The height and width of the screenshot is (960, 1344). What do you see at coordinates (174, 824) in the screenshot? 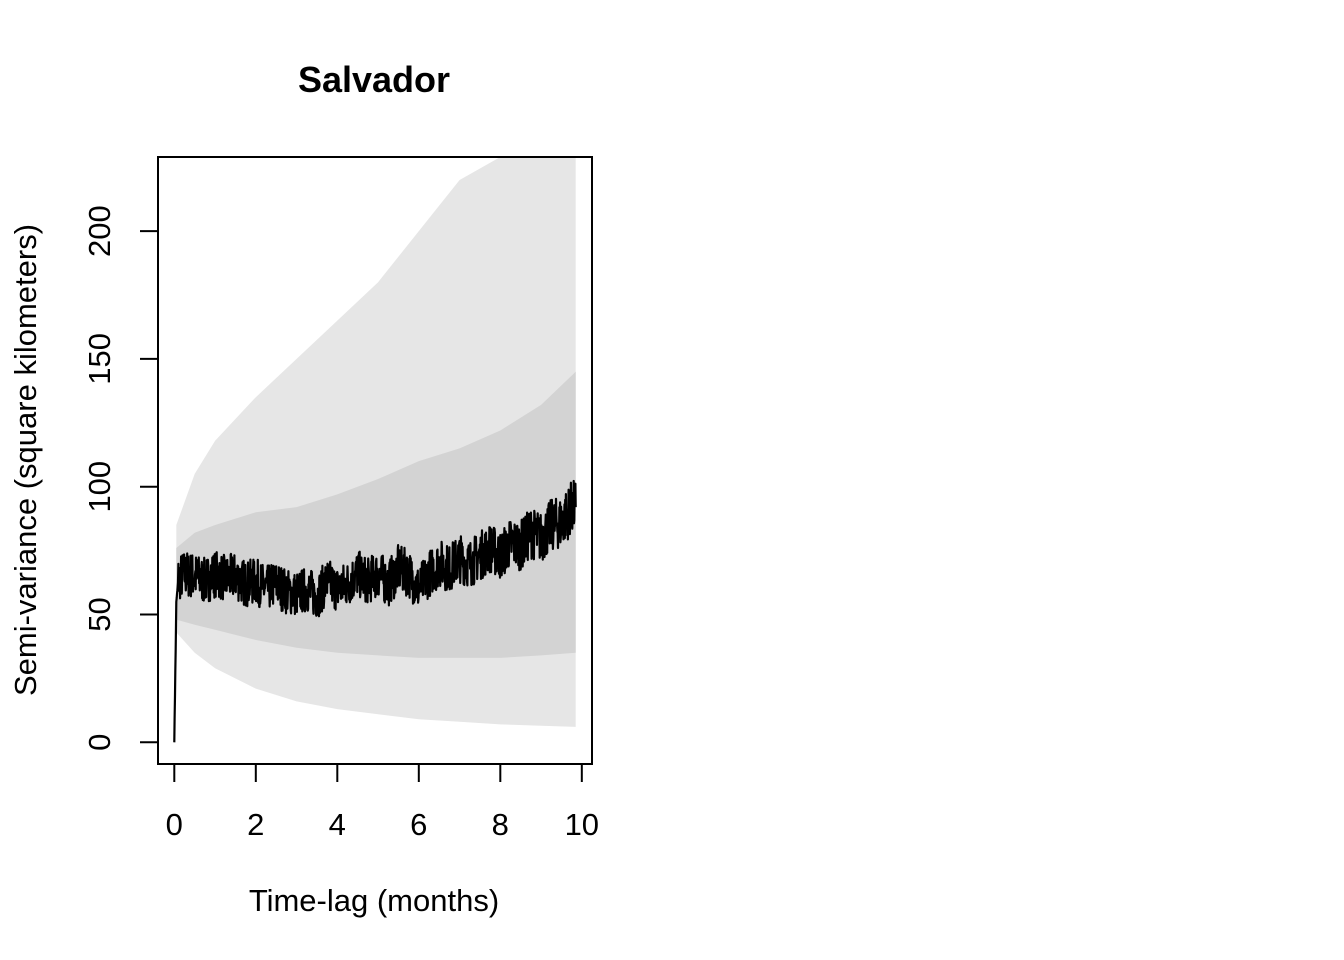
I see `x-tick-label: 0` at bounding box center [174, 824].